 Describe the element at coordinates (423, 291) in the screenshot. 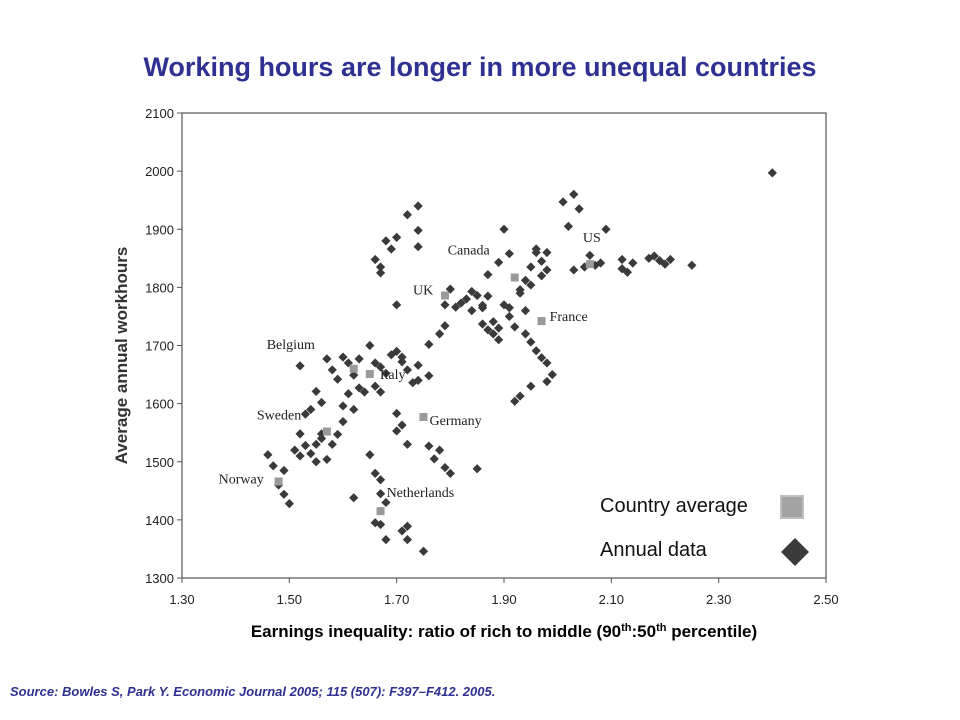

I see `country-label: UK` at that location.